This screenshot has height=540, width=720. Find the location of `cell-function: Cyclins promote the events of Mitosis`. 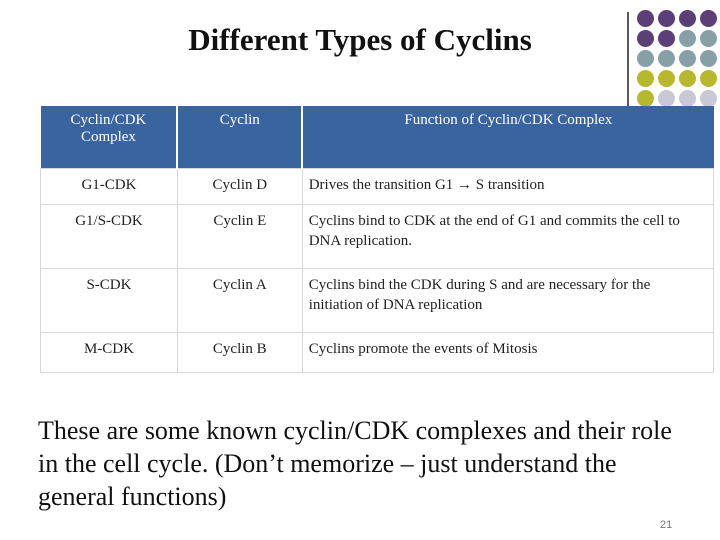

cell-function: Cyclins promote the events of Mitosis is located at coordinates (508, 352).